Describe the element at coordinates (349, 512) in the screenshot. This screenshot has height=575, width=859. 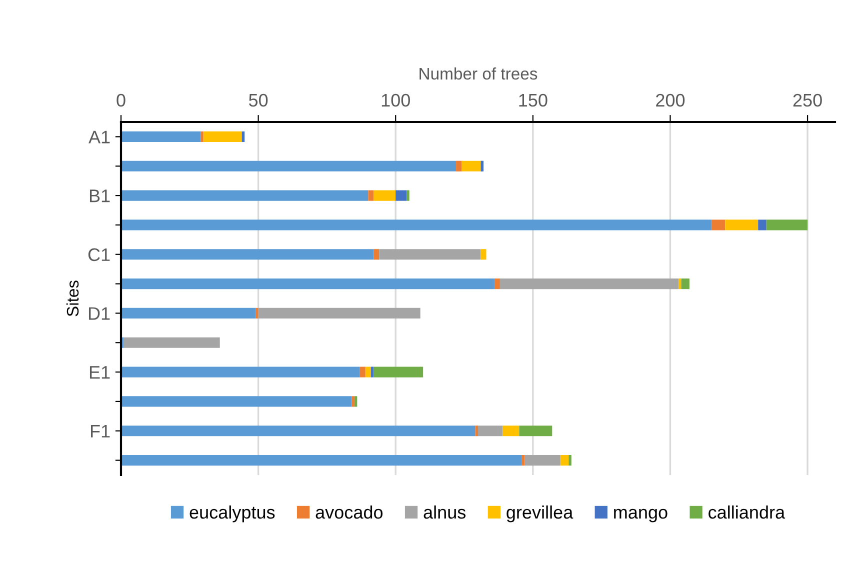
I see `legend-label: avocado` at that location.